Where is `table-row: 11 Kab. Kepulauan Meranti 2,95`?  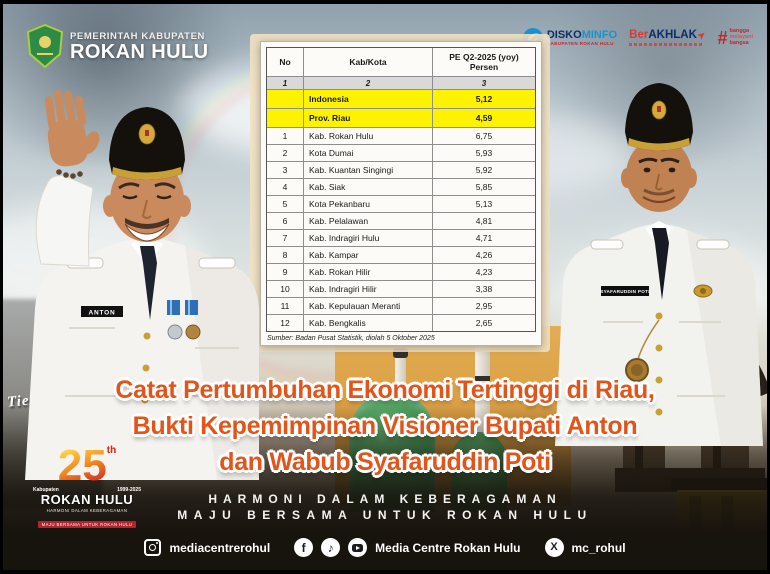 table-row: 11 Kab. Kepulauan Meranti 2,95 is located at coordinates (401, 306).